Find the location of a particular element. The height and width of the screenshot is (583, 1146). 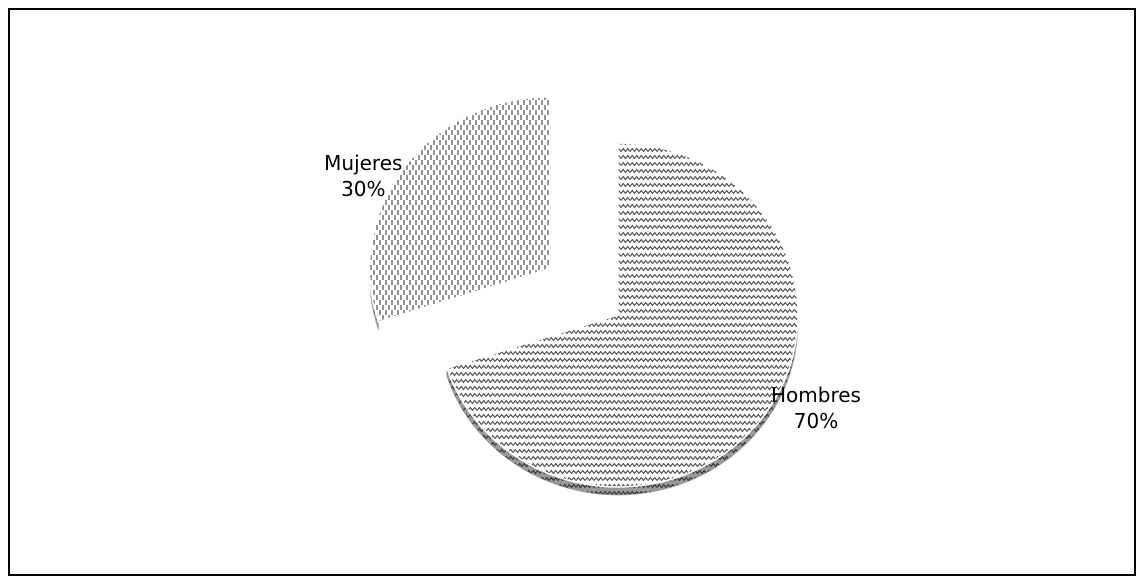

data-label-percent: 30% is located at coordinates (363, 188).